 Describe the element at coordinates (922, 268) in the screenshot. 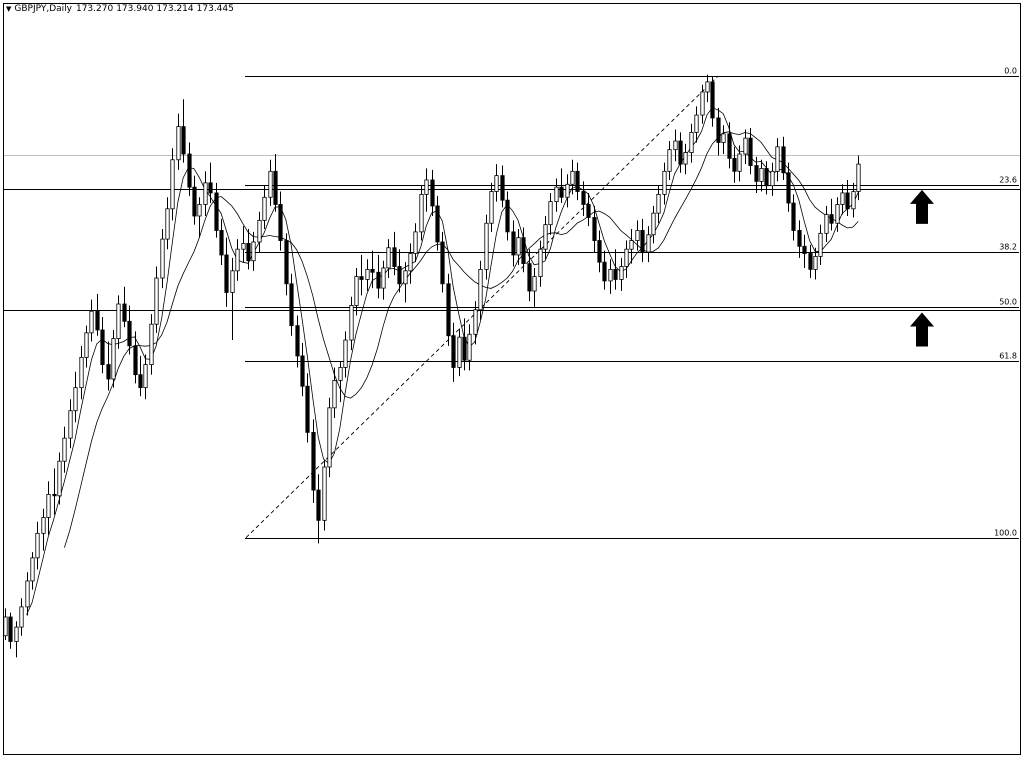

I see `arrows-layer` at that location.